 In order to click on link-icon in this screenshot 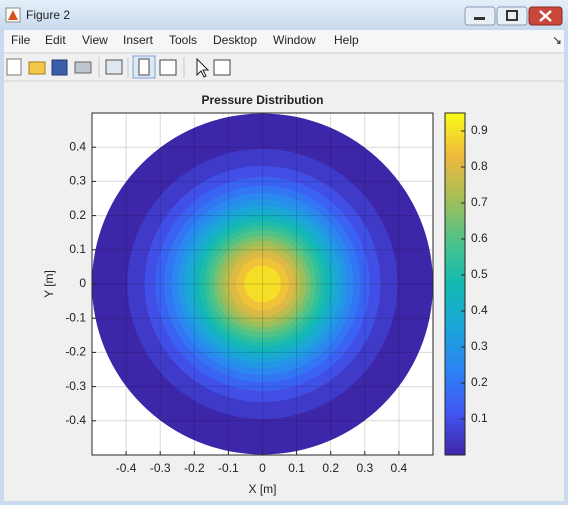, I will do `click(114, 67)`.